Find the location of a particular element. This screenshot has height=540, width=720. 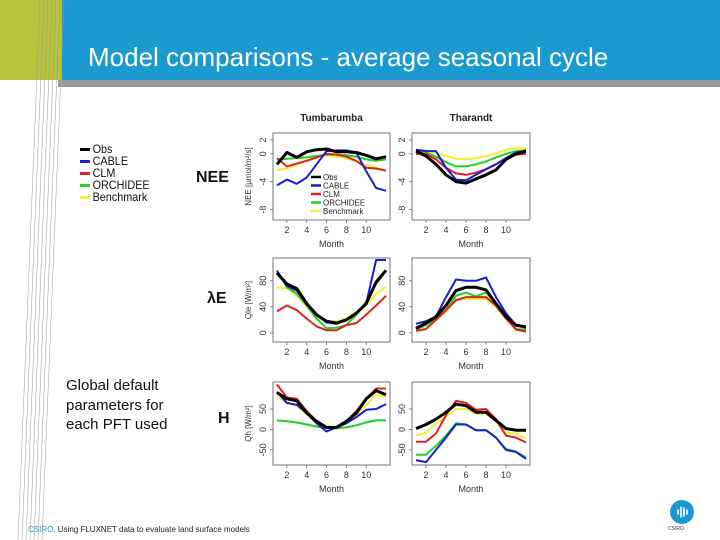

csiro-logo is located at coordinates (682, 512).